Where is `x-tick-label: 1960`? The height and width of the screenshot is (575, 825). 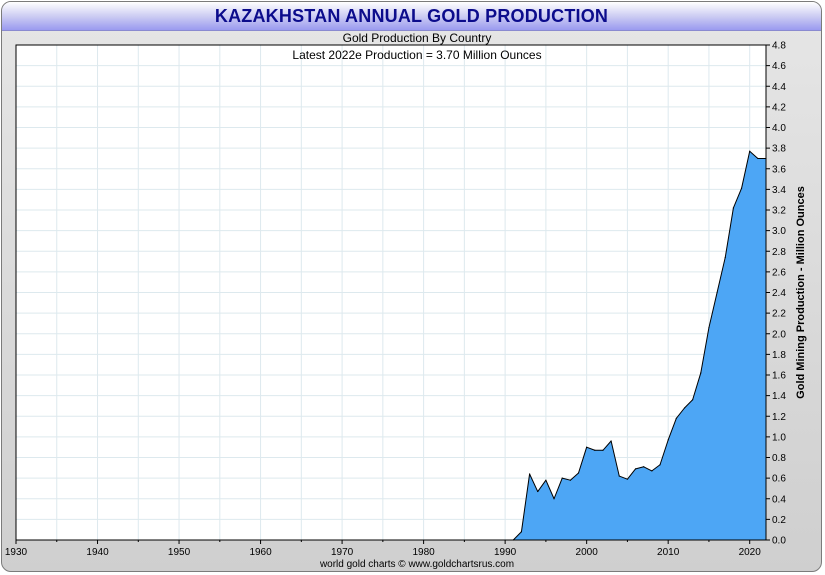
x-tick-label: 1960 is located at coordinates (260, 552).